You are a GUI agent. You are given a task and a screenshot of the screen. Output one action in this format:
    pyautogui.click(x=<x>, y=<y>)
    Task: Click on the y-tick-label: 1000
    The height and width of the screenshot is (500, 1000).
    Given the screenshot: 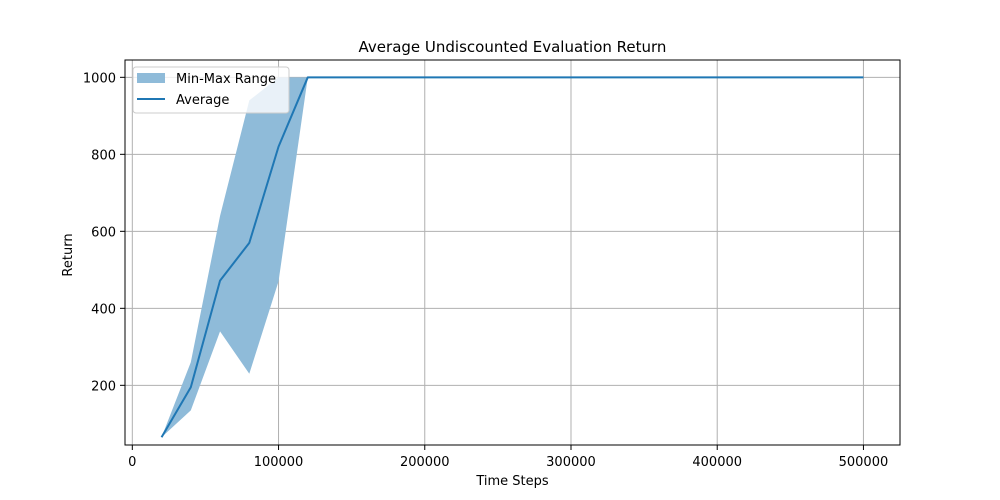 What is the action you would take?
    pyautogui.click(x=99, y=78)
    